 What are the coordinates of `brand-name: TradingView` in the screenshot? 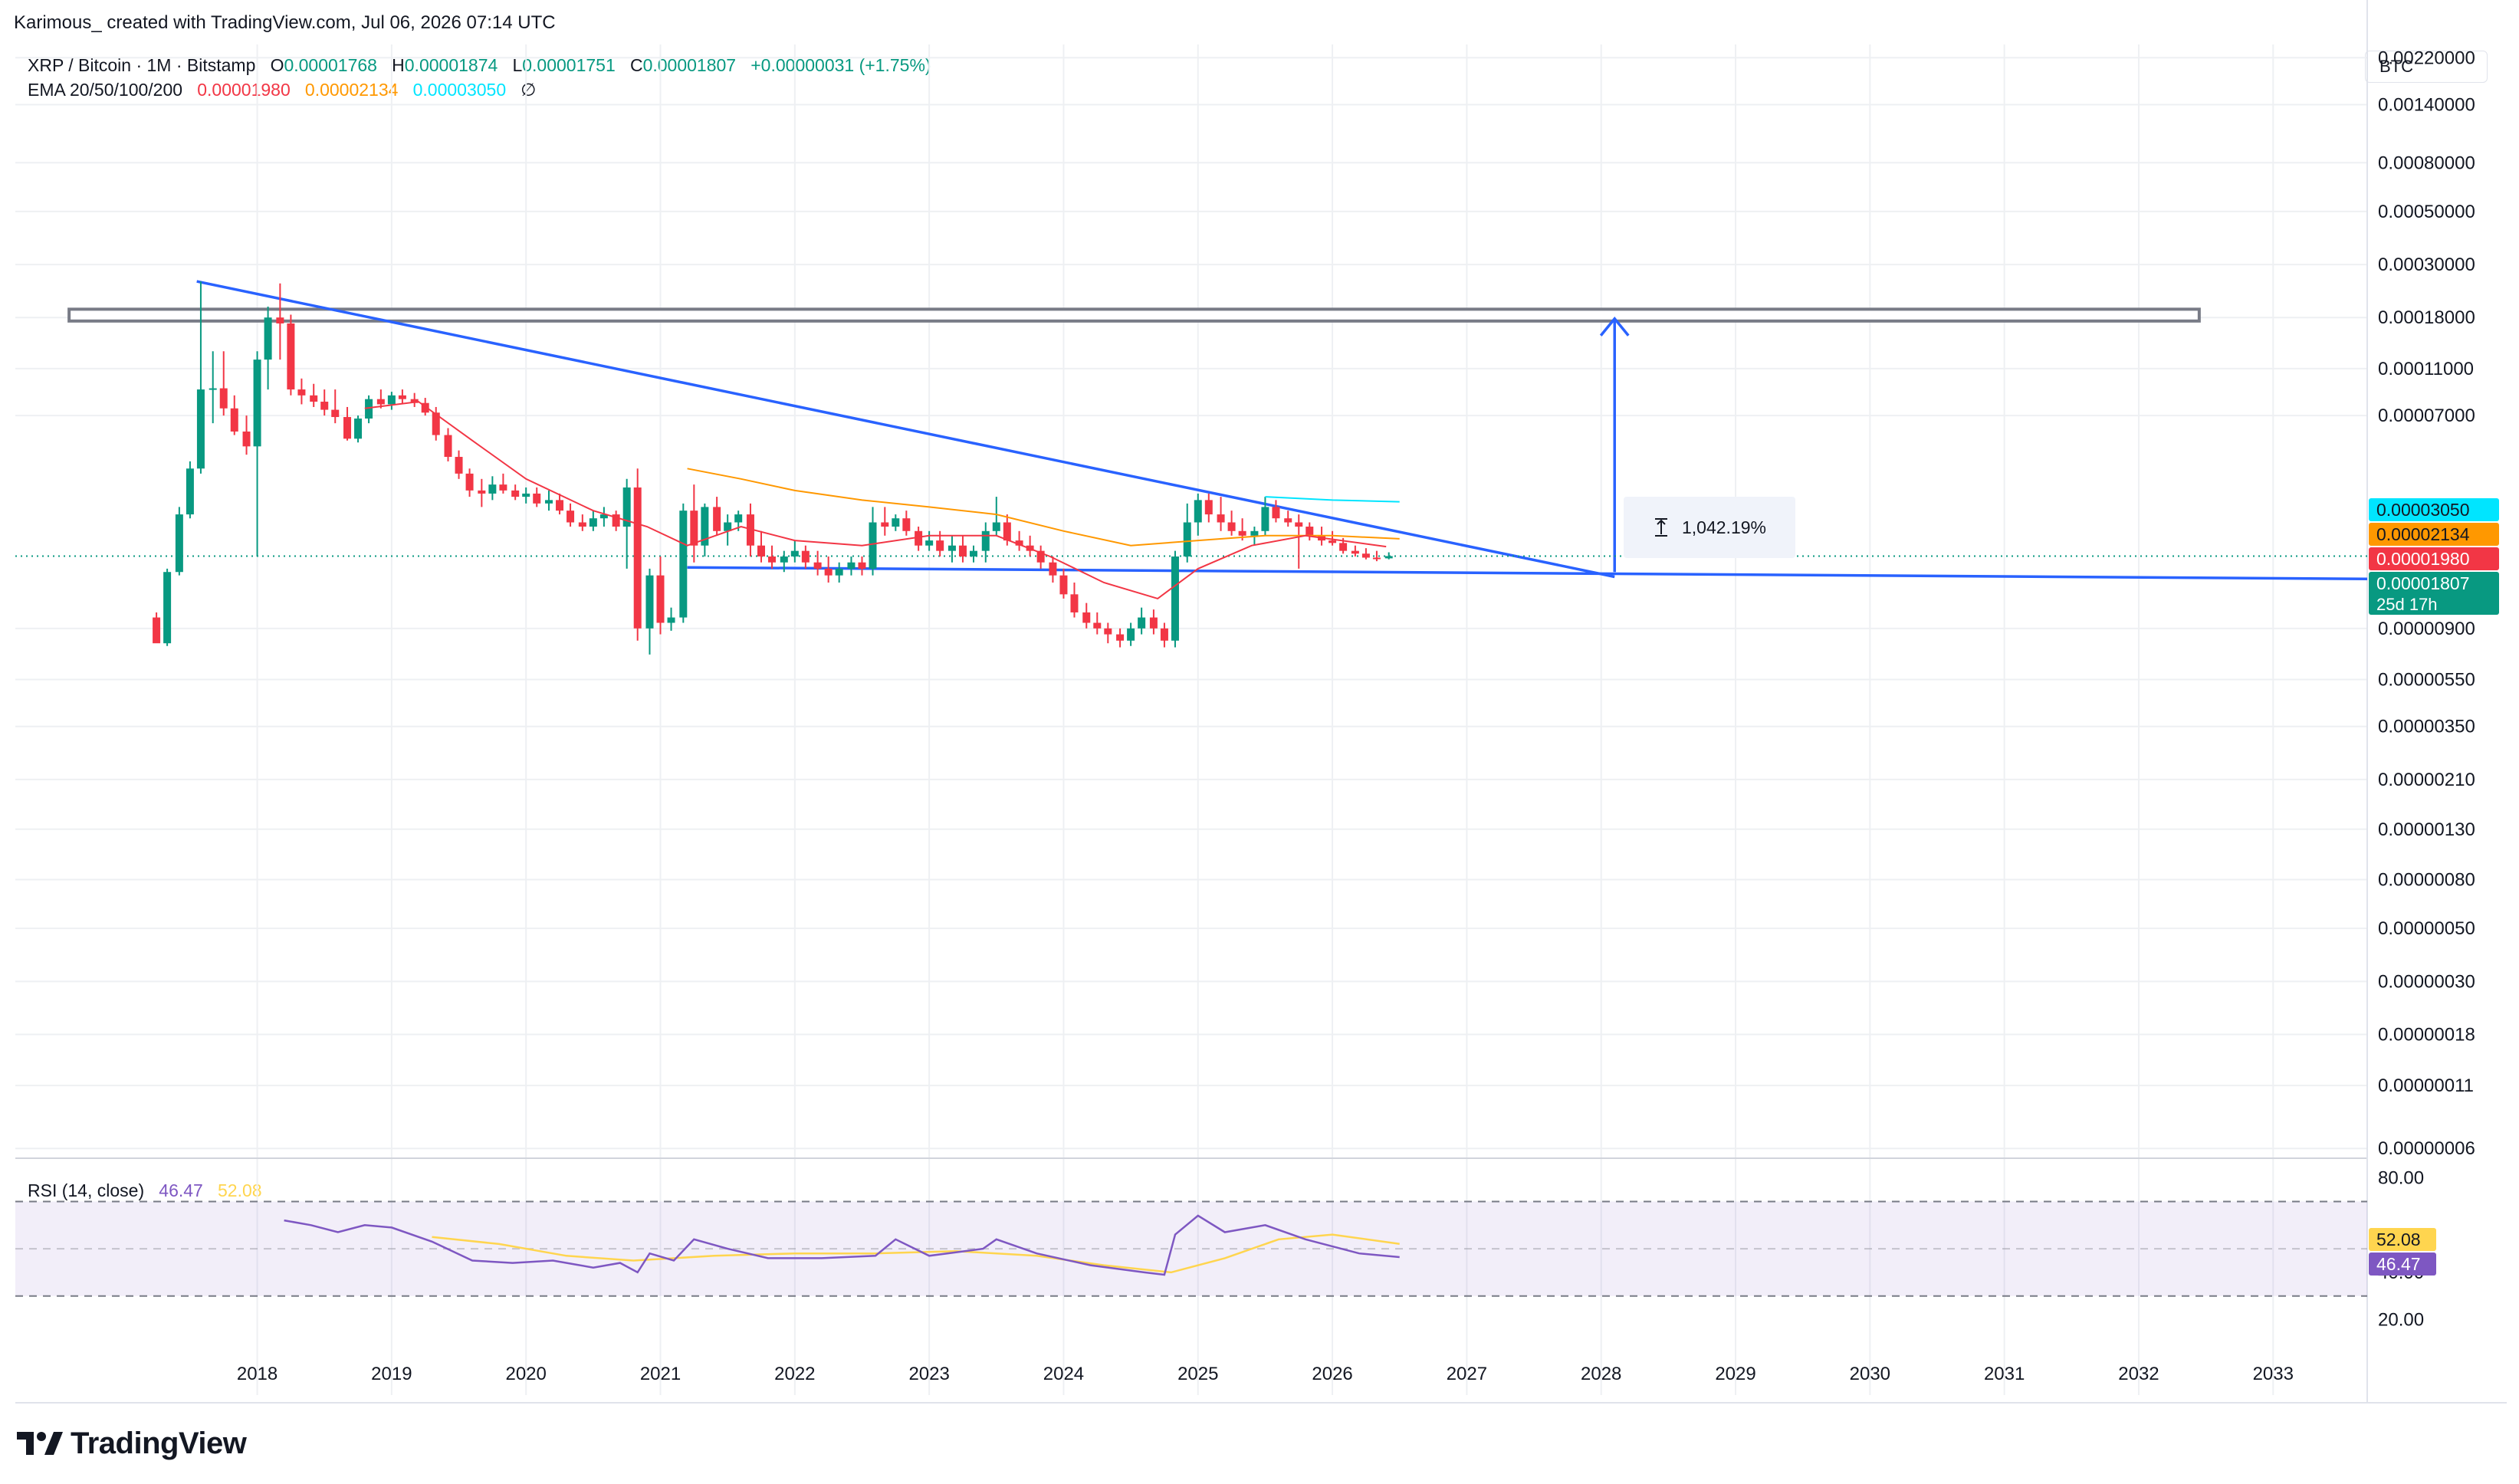 It's located at (159, 1443).